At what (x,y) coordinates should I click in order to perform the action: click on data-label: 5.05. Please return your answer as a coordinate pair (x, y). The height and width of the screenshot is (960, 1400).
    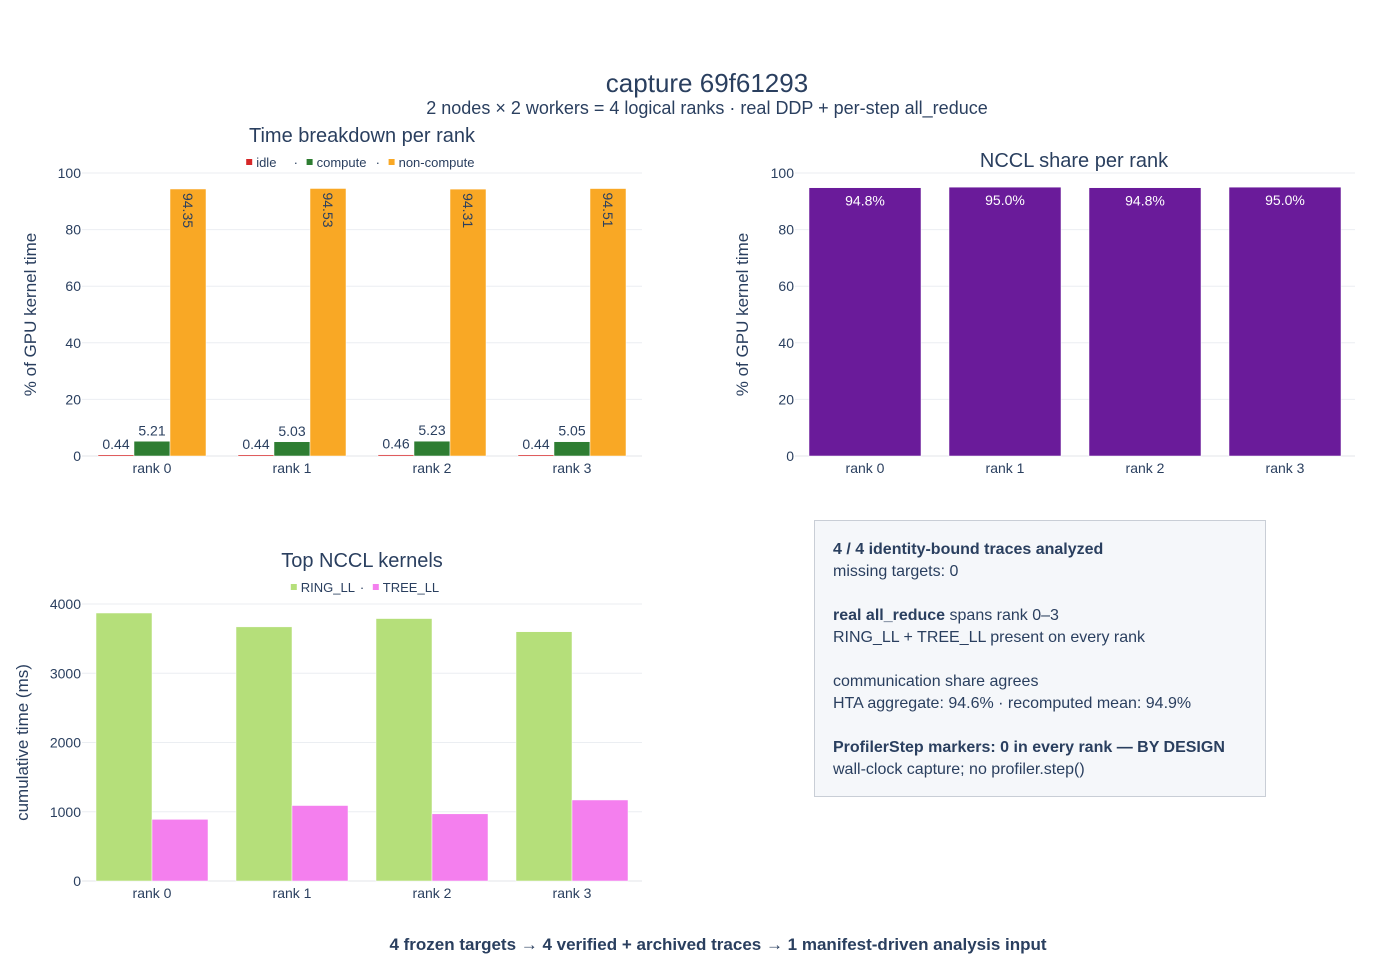
    Looking at the image, I should click on (571, 431).